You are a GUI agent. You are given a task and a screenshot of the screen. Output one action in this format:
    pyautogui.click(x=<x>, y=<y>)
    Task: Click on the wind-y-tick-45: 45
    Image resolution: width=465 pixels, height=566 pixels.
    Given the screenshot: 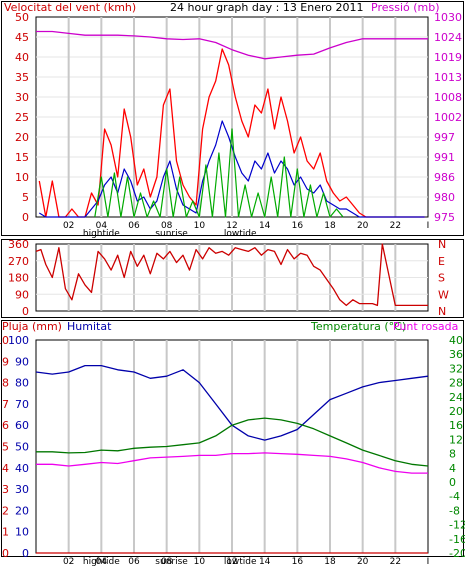 What is the action you would take?
    pyautogui.click(x=22, y=37)
    